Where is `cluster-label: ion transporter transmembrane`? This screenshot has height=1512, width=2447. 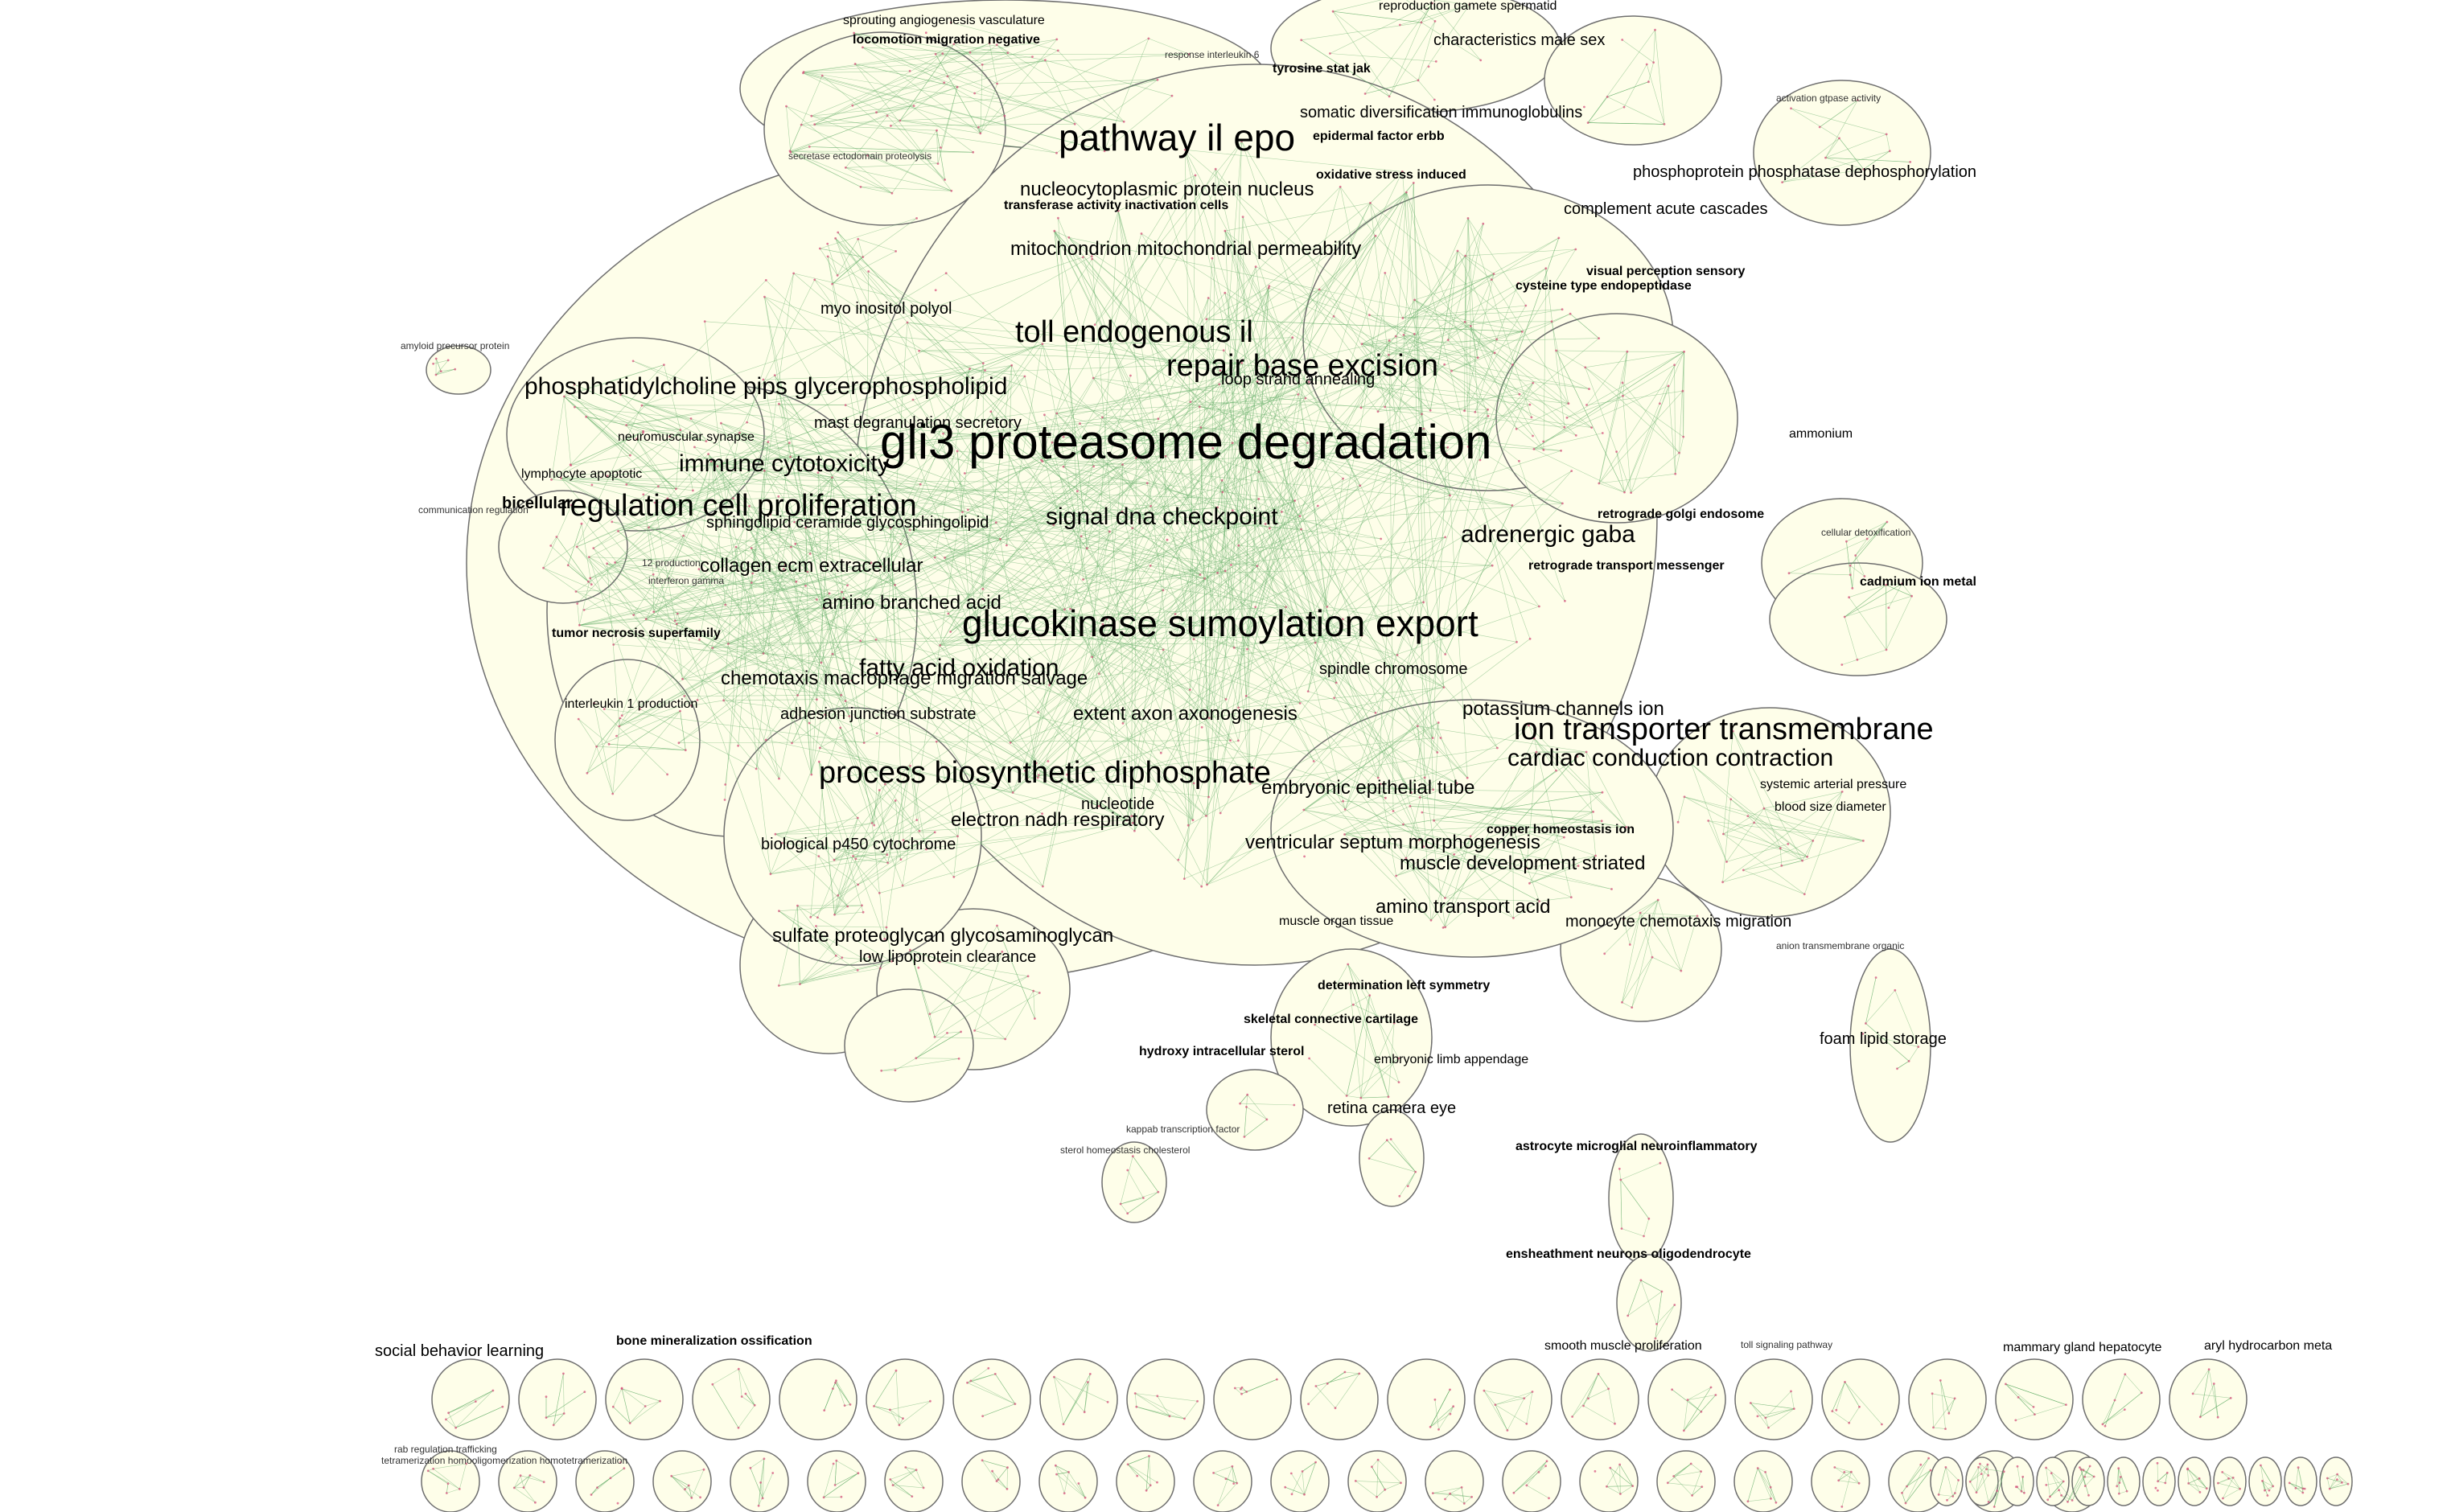 cluster-label: ion transporter transmembrane is located at coordinates (1724, 730).